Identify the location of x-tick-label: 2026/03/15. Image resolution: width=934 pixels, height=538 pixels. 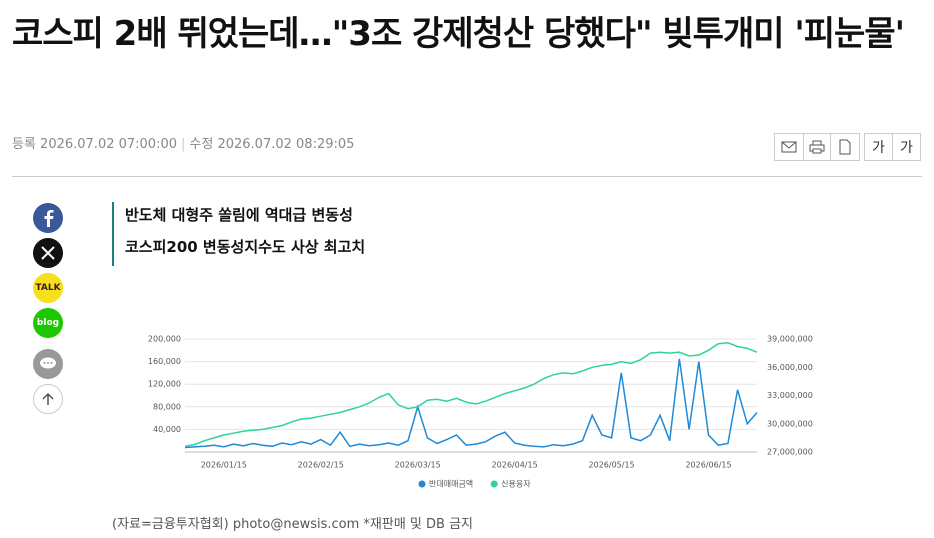
(418, 465).